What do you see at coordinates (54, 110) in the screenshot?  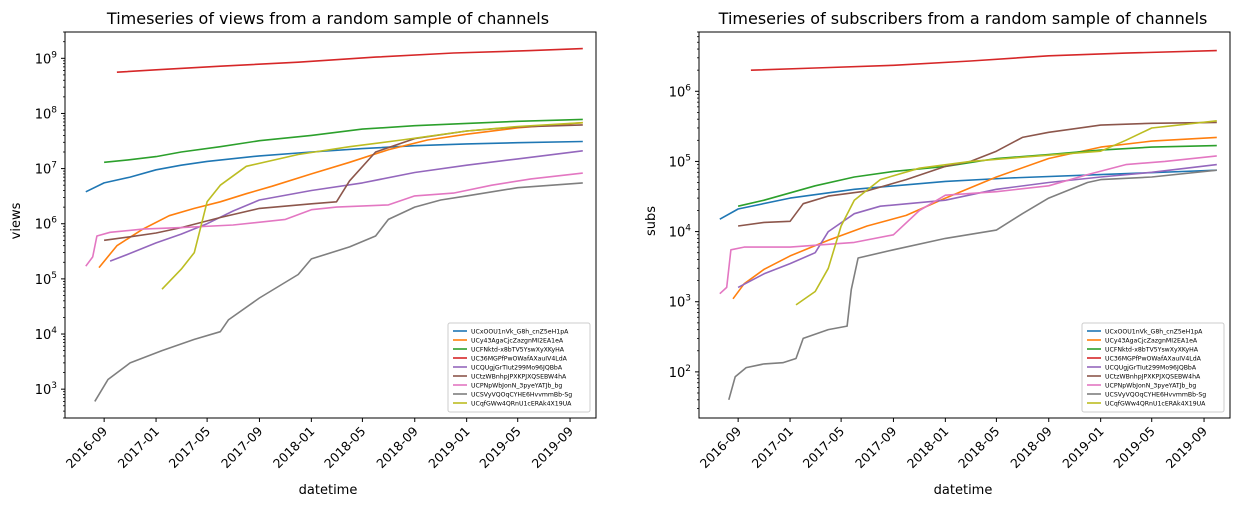 I see `y-tick-exponent: 8` at bounding box center [54, 110].